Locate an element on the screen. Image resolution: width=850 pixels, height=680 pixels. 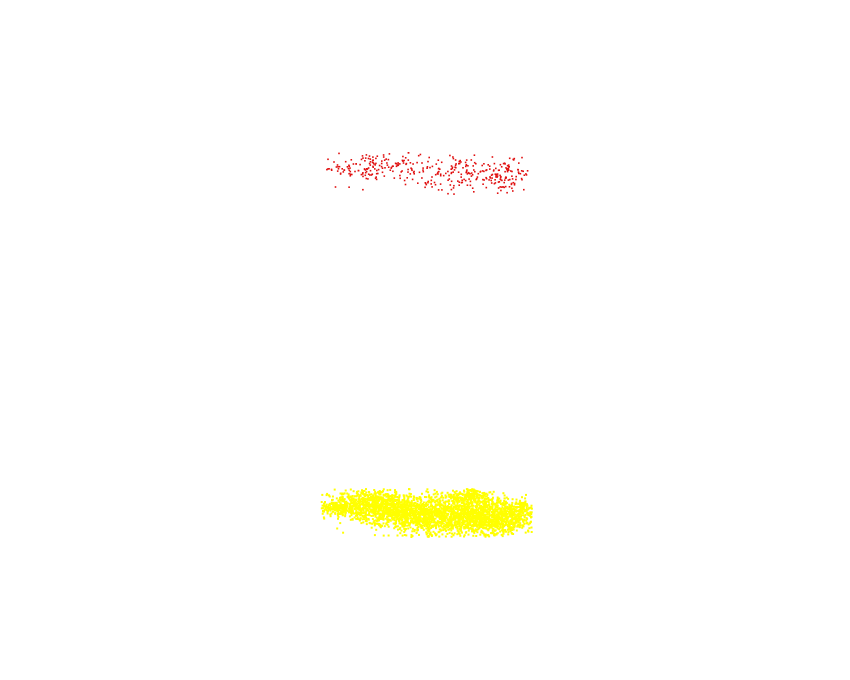
yellow-point-1953 is located at coordinates (455, 524).